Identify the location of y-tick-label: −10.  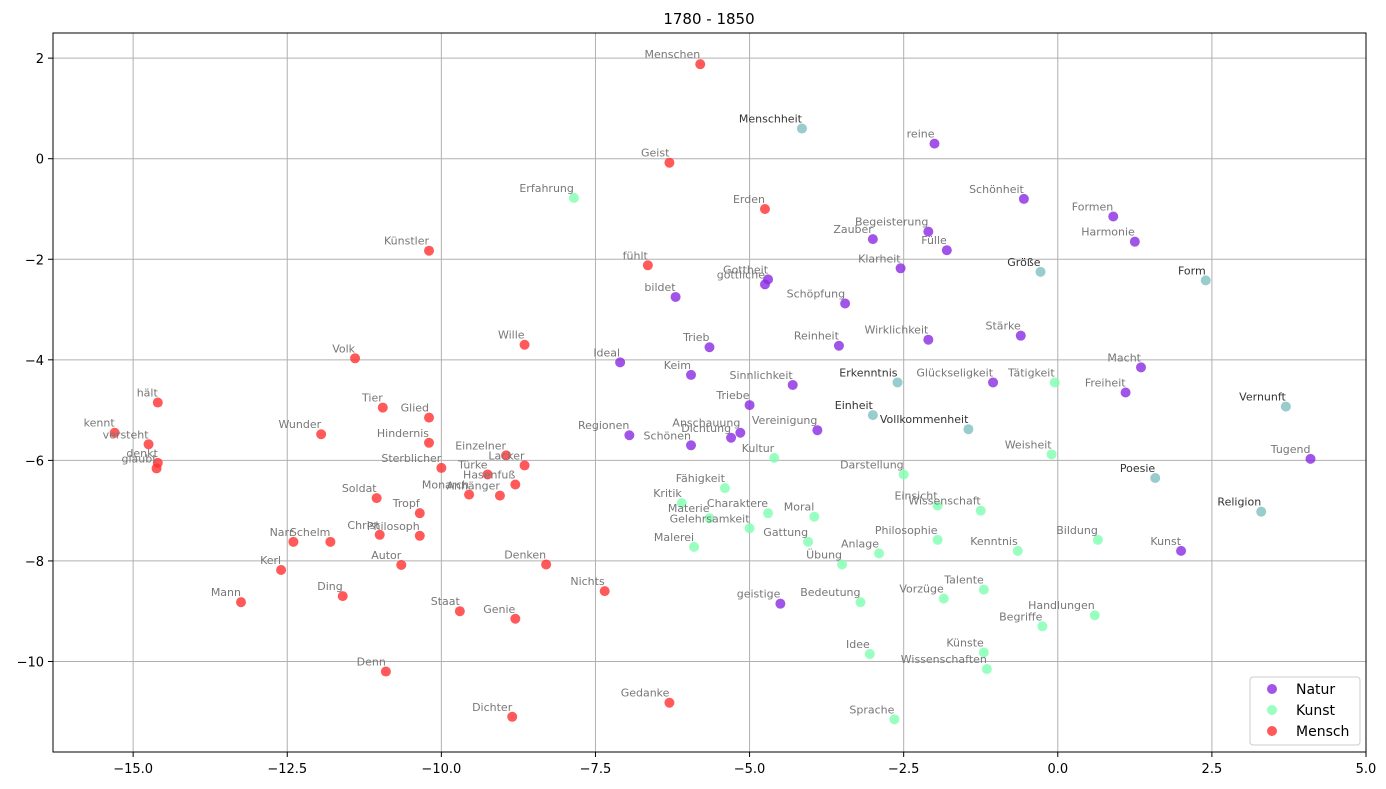
(30, 662).